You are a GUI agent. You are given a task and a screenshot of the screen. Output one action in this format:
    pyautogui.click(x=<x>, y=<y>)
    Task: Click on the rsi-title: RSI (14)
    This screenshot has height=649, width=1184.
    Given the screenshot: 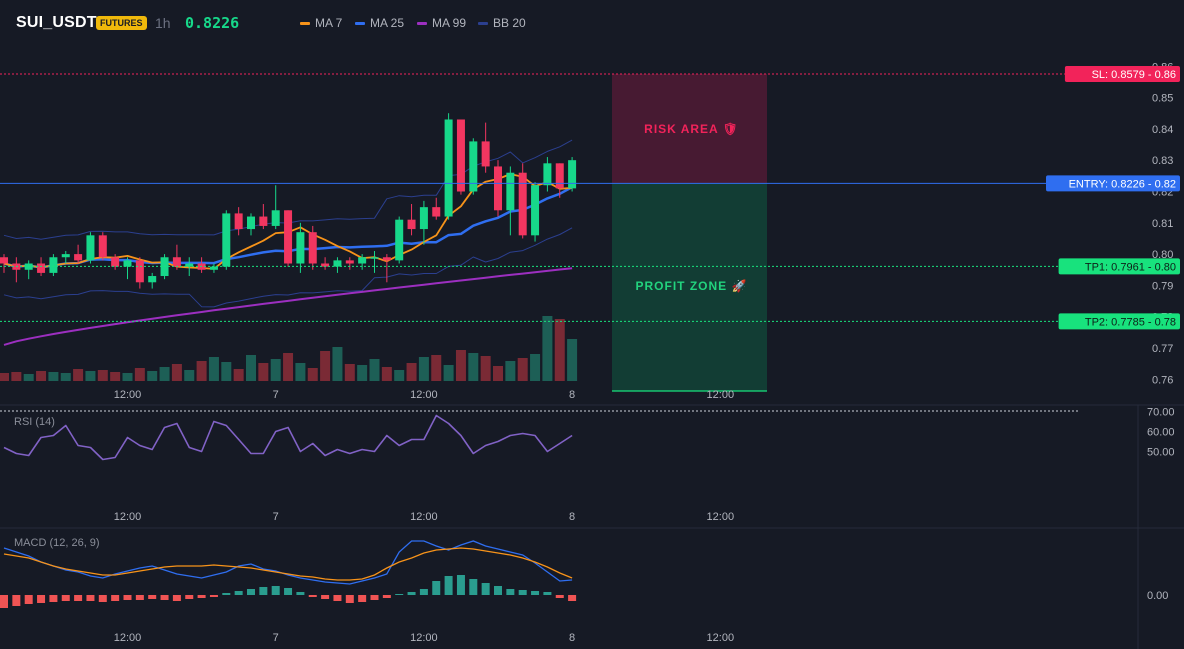 What is the action you would take?
    pyautogui.click(x=34, y=422)
    